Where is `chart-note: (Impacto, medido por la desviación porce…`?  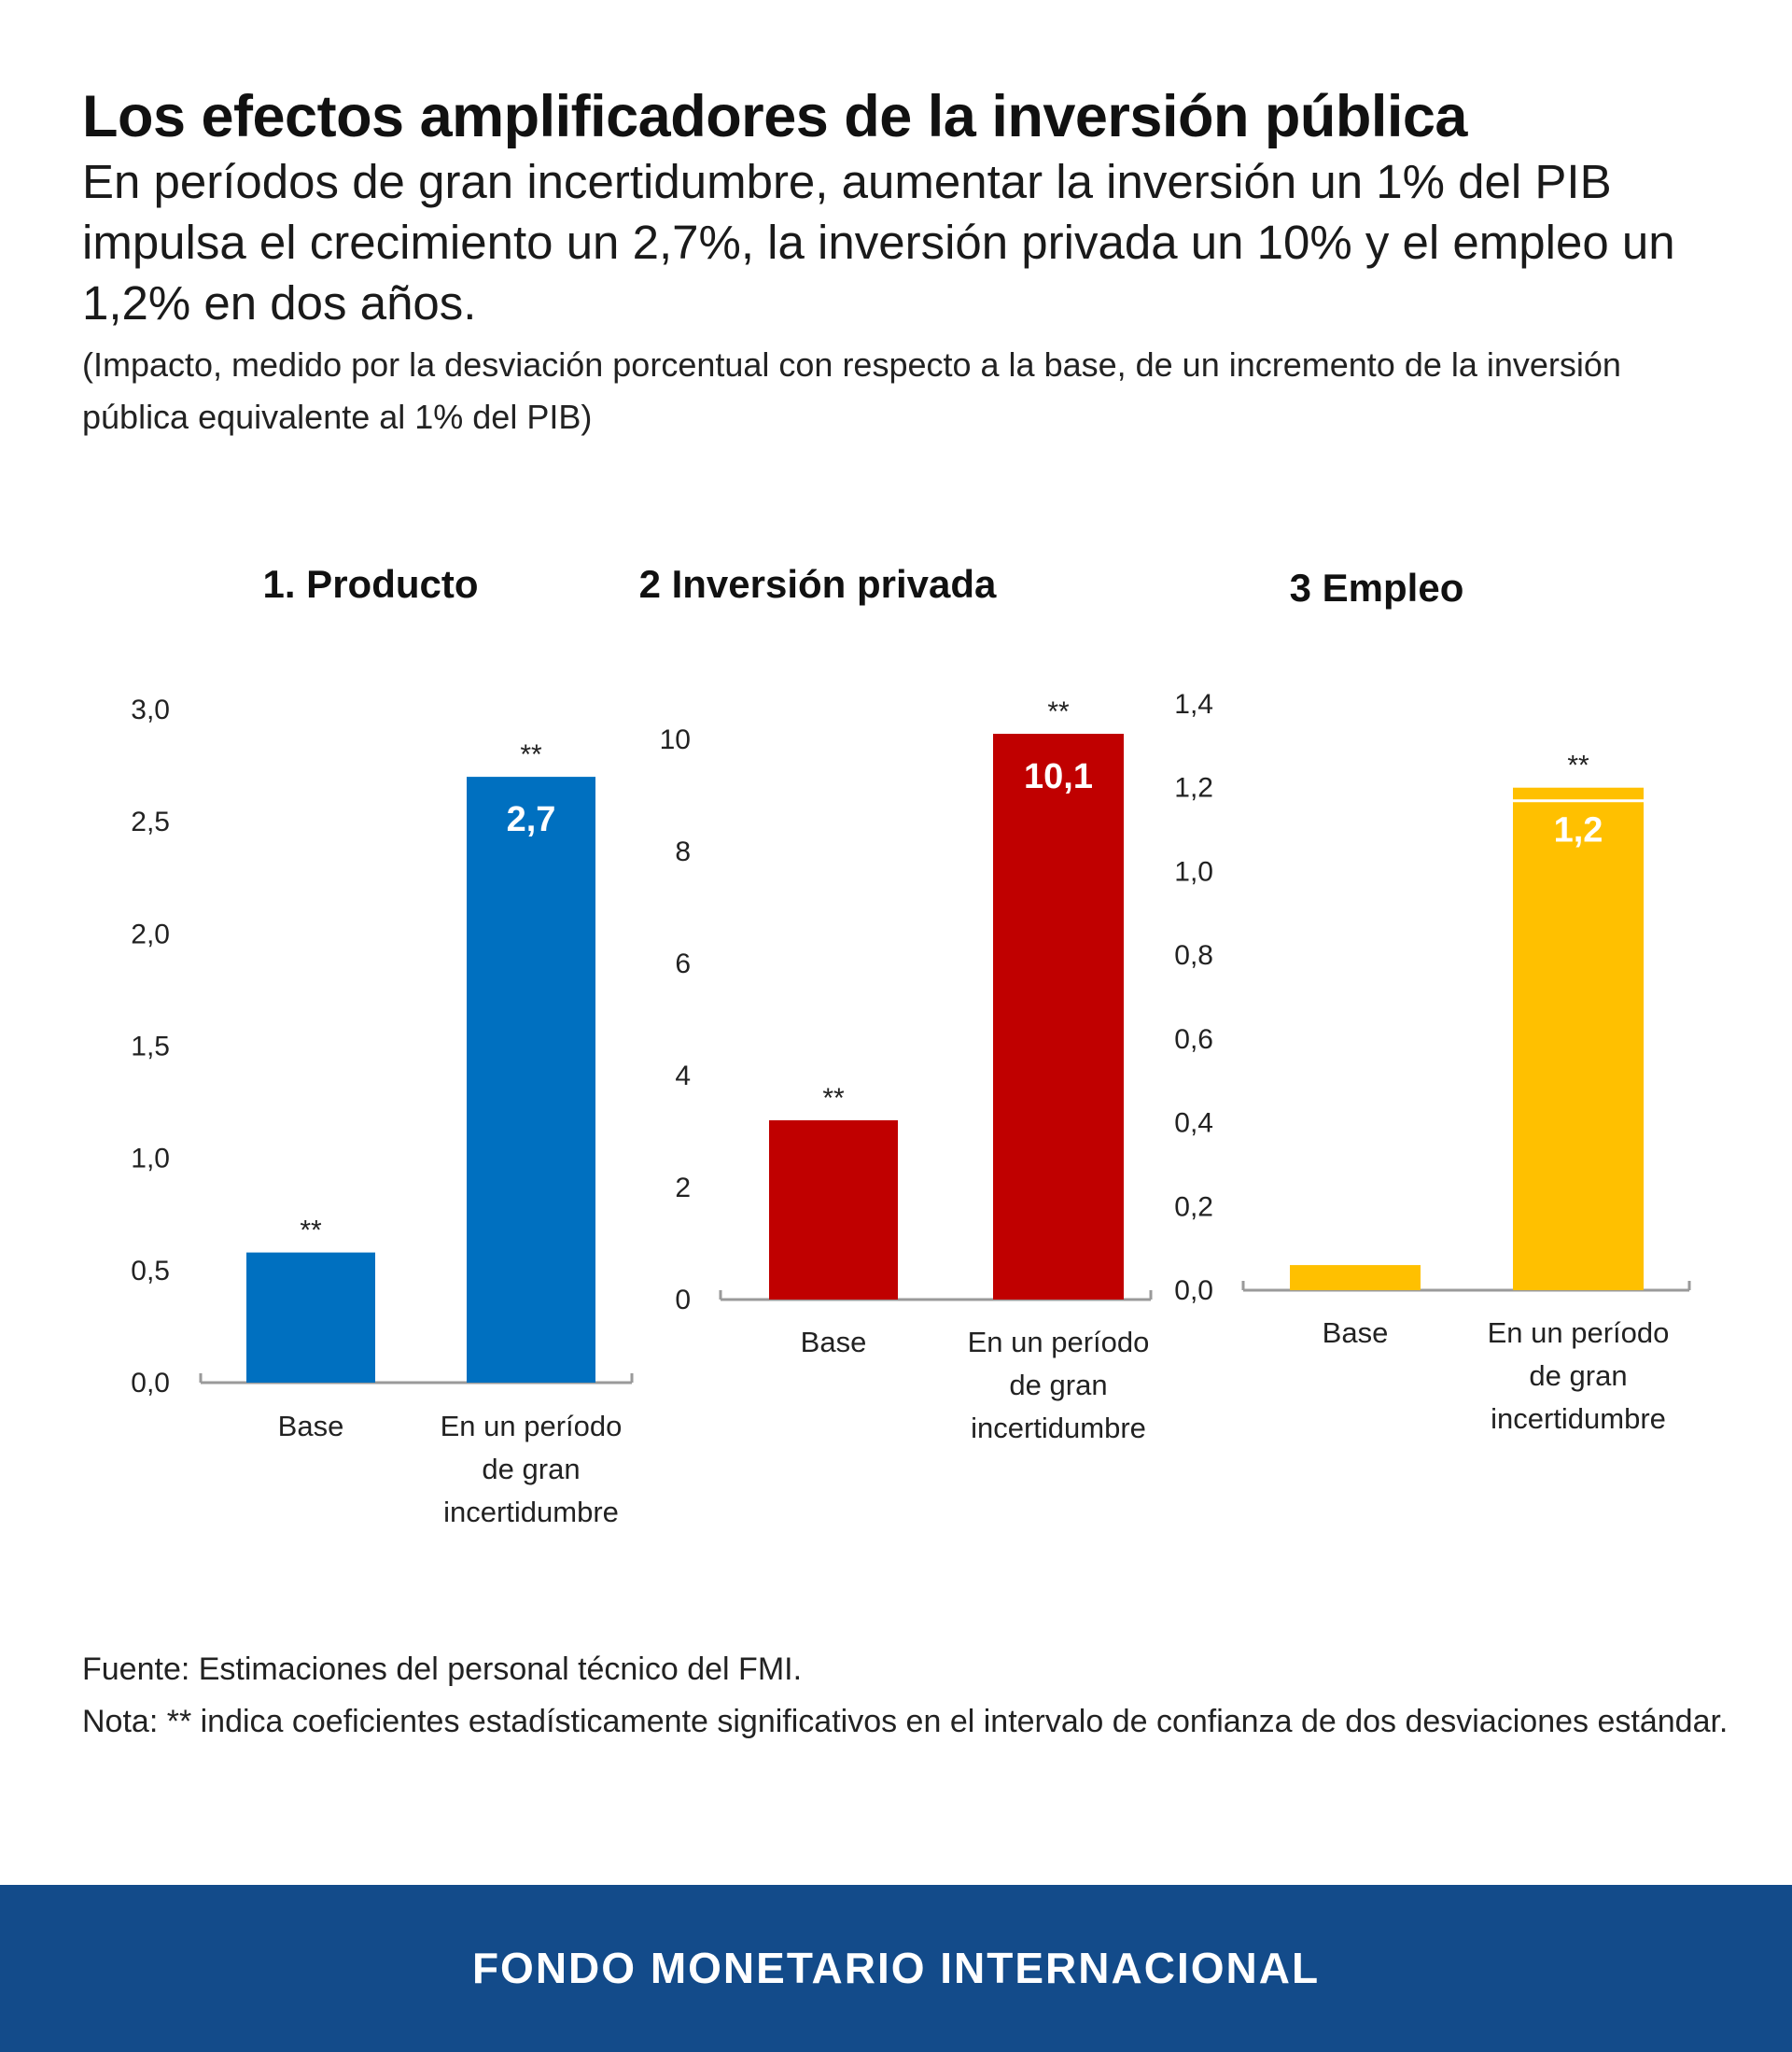 chart-note: (Impacto, medido por la desviación porce… is located at coordinates (851, 391).